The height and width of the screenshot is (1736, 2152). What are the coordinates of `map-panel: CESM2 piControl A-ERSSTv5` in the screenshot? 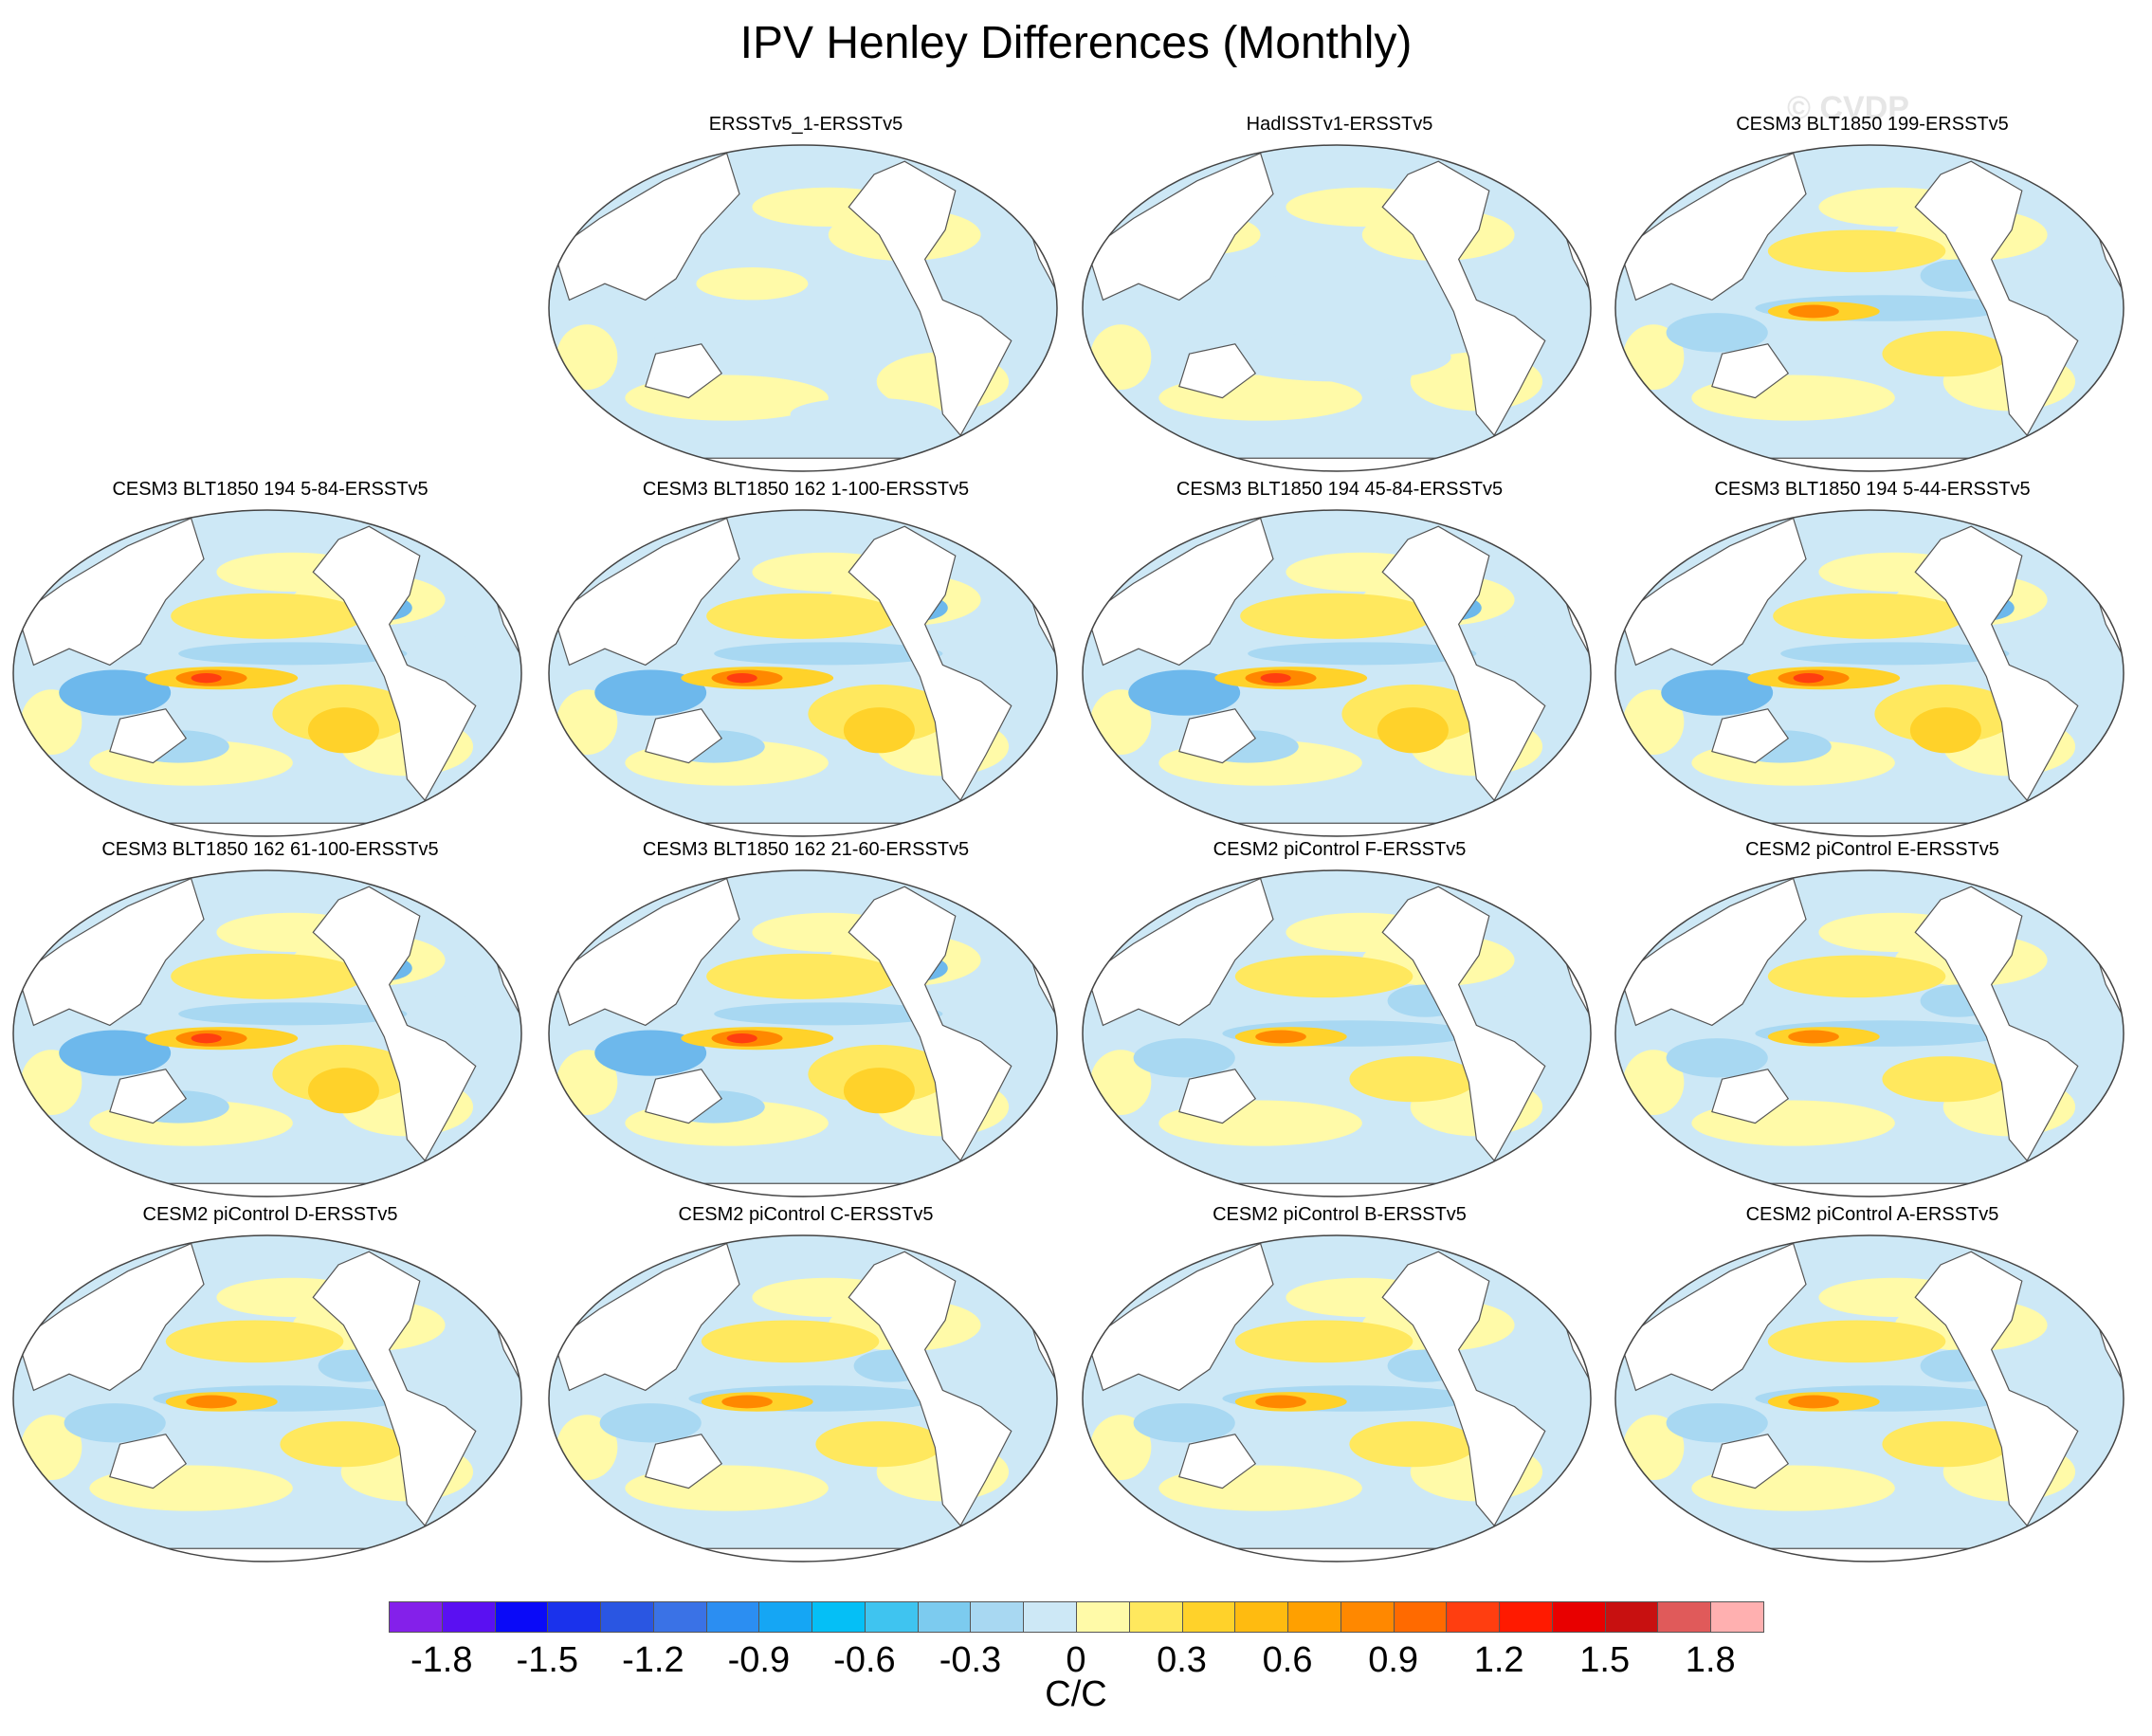 It's located at (1873, 1386).